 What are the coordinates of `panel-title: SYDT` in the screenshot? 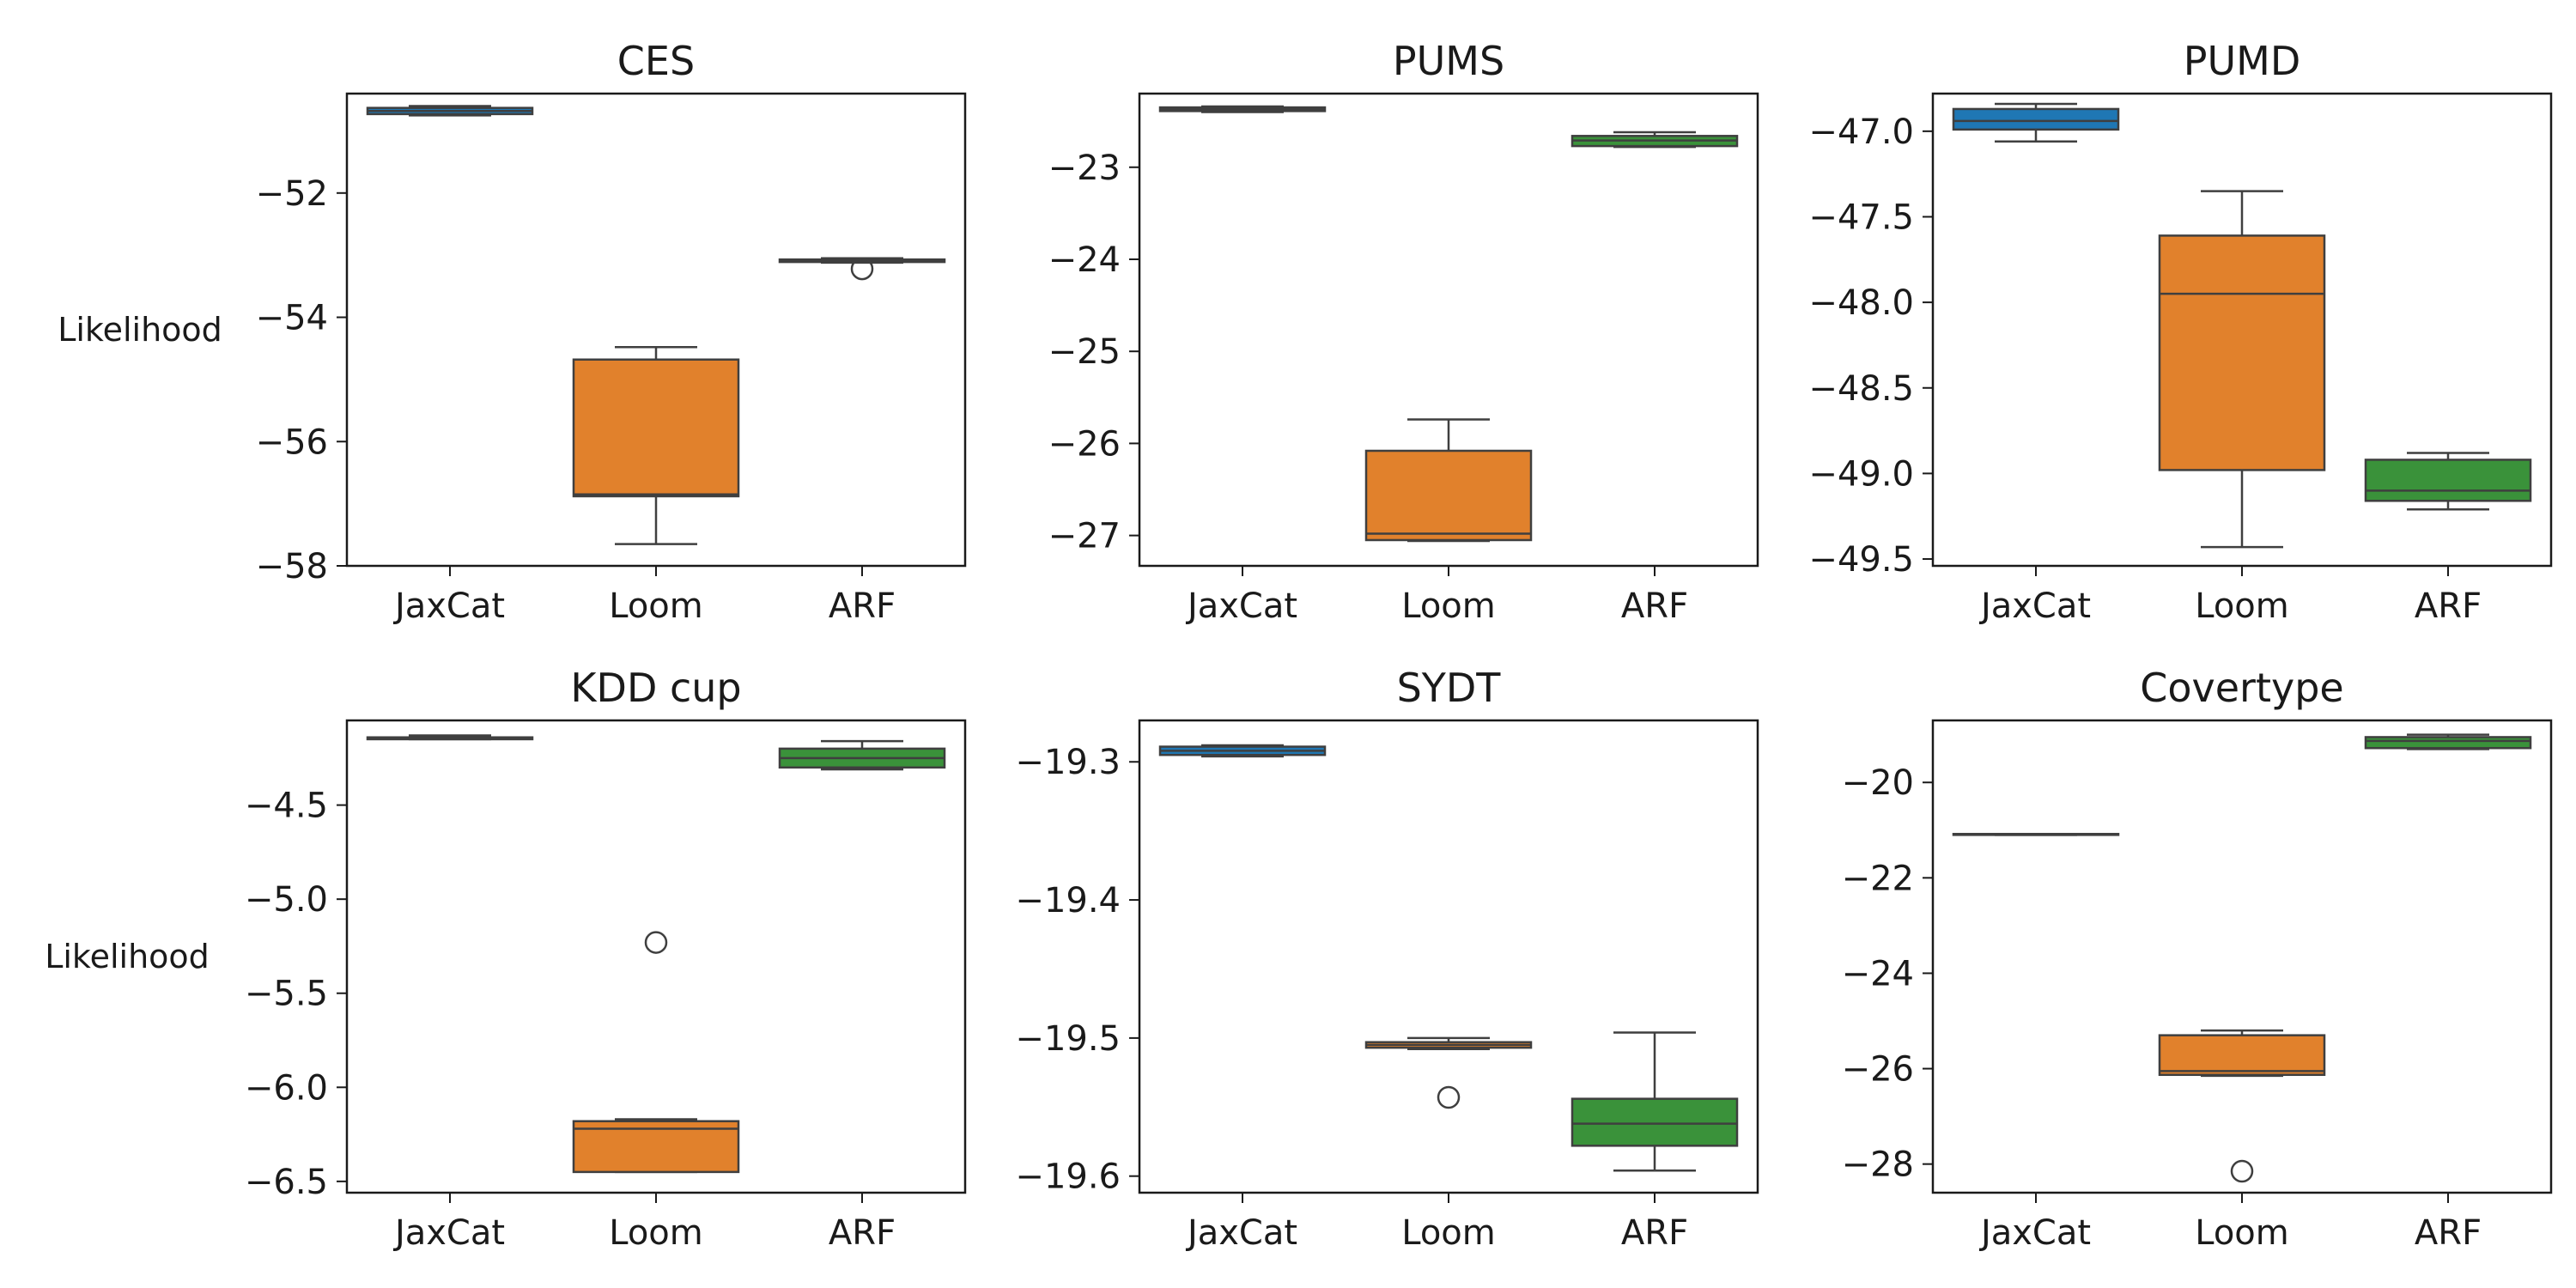 It's located at (1449, 688).